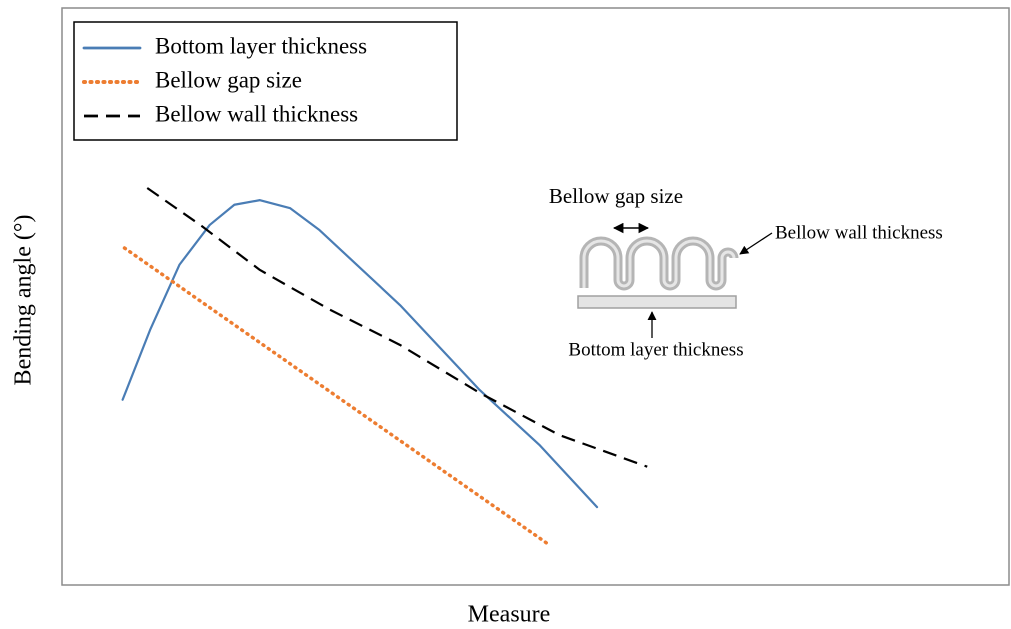  What do you see at coordinates (24, 300) in the screenshot?
I see `y-axis-label: Bending angle (°)` at bounding box center [24, 300].